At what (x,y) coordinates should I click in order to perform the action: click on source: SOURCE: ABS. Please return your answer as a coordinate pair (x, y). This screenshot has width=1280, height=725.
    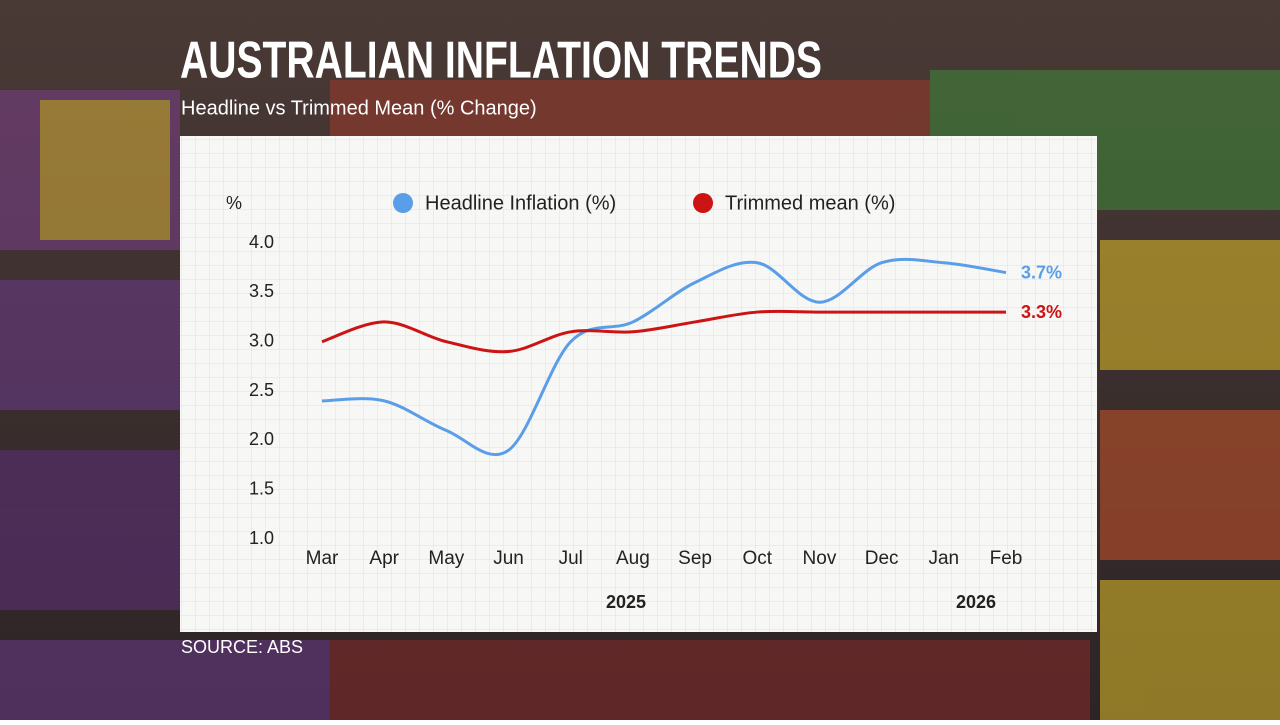
    Looking at the image, I should click on (242, 647).